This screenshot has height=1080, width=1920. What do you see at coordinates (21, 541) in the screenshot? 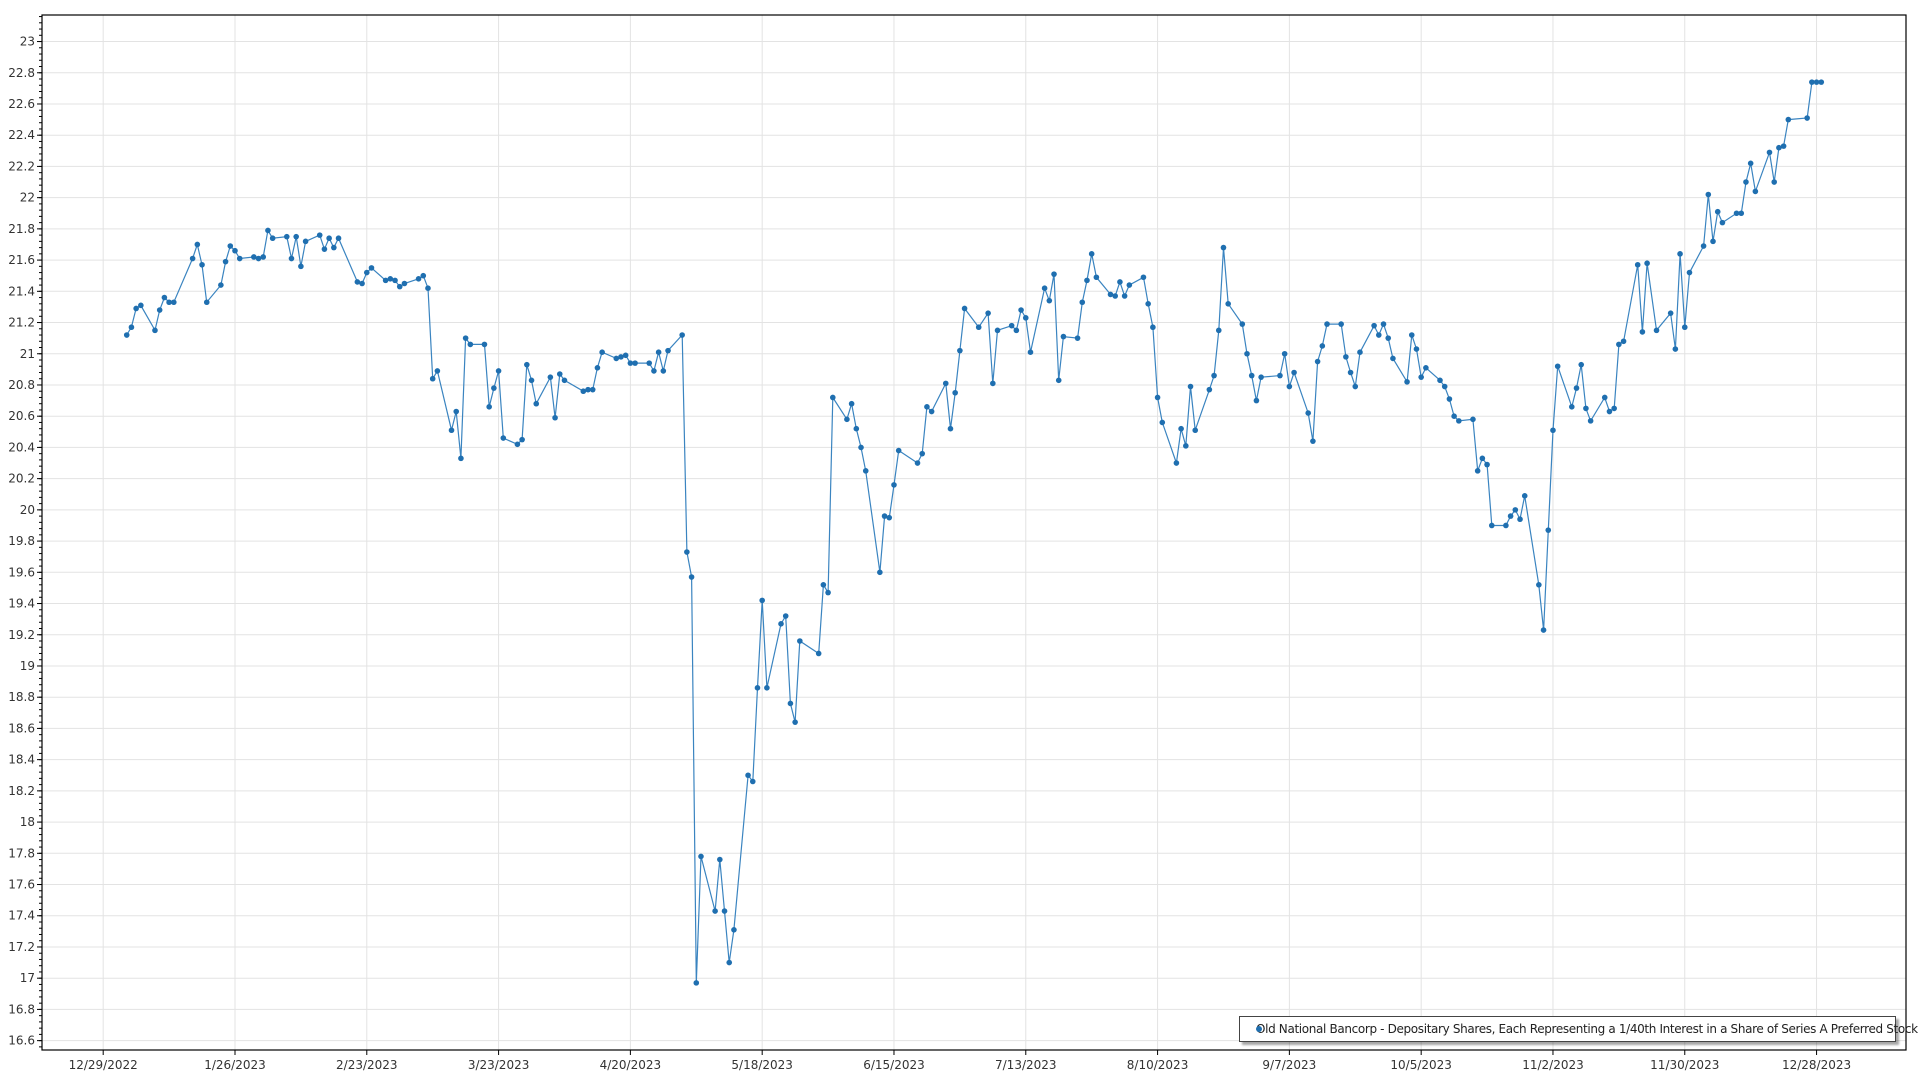
I see `y-tick-label: 19.8` at bounding box center [21, 541].